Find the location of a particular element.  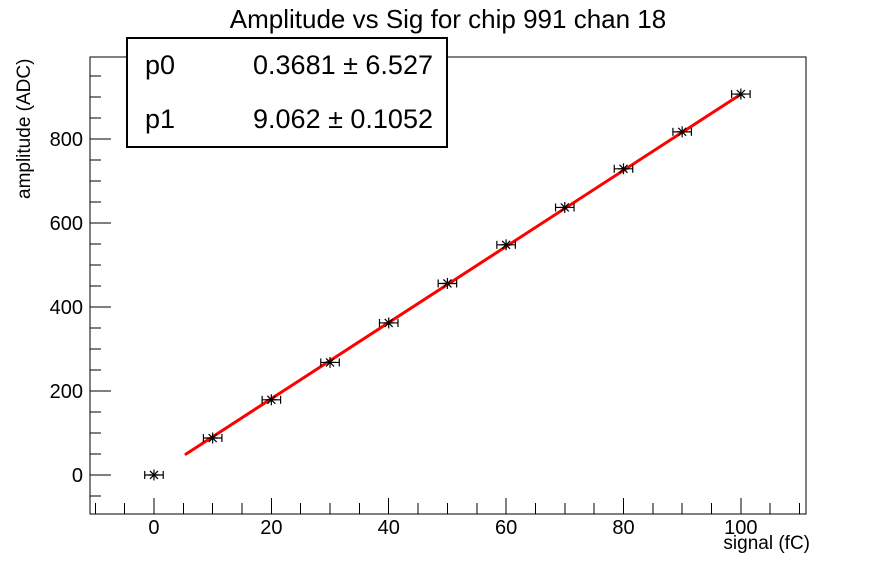

y-axis-ticks is located at coordinates (100, 286).